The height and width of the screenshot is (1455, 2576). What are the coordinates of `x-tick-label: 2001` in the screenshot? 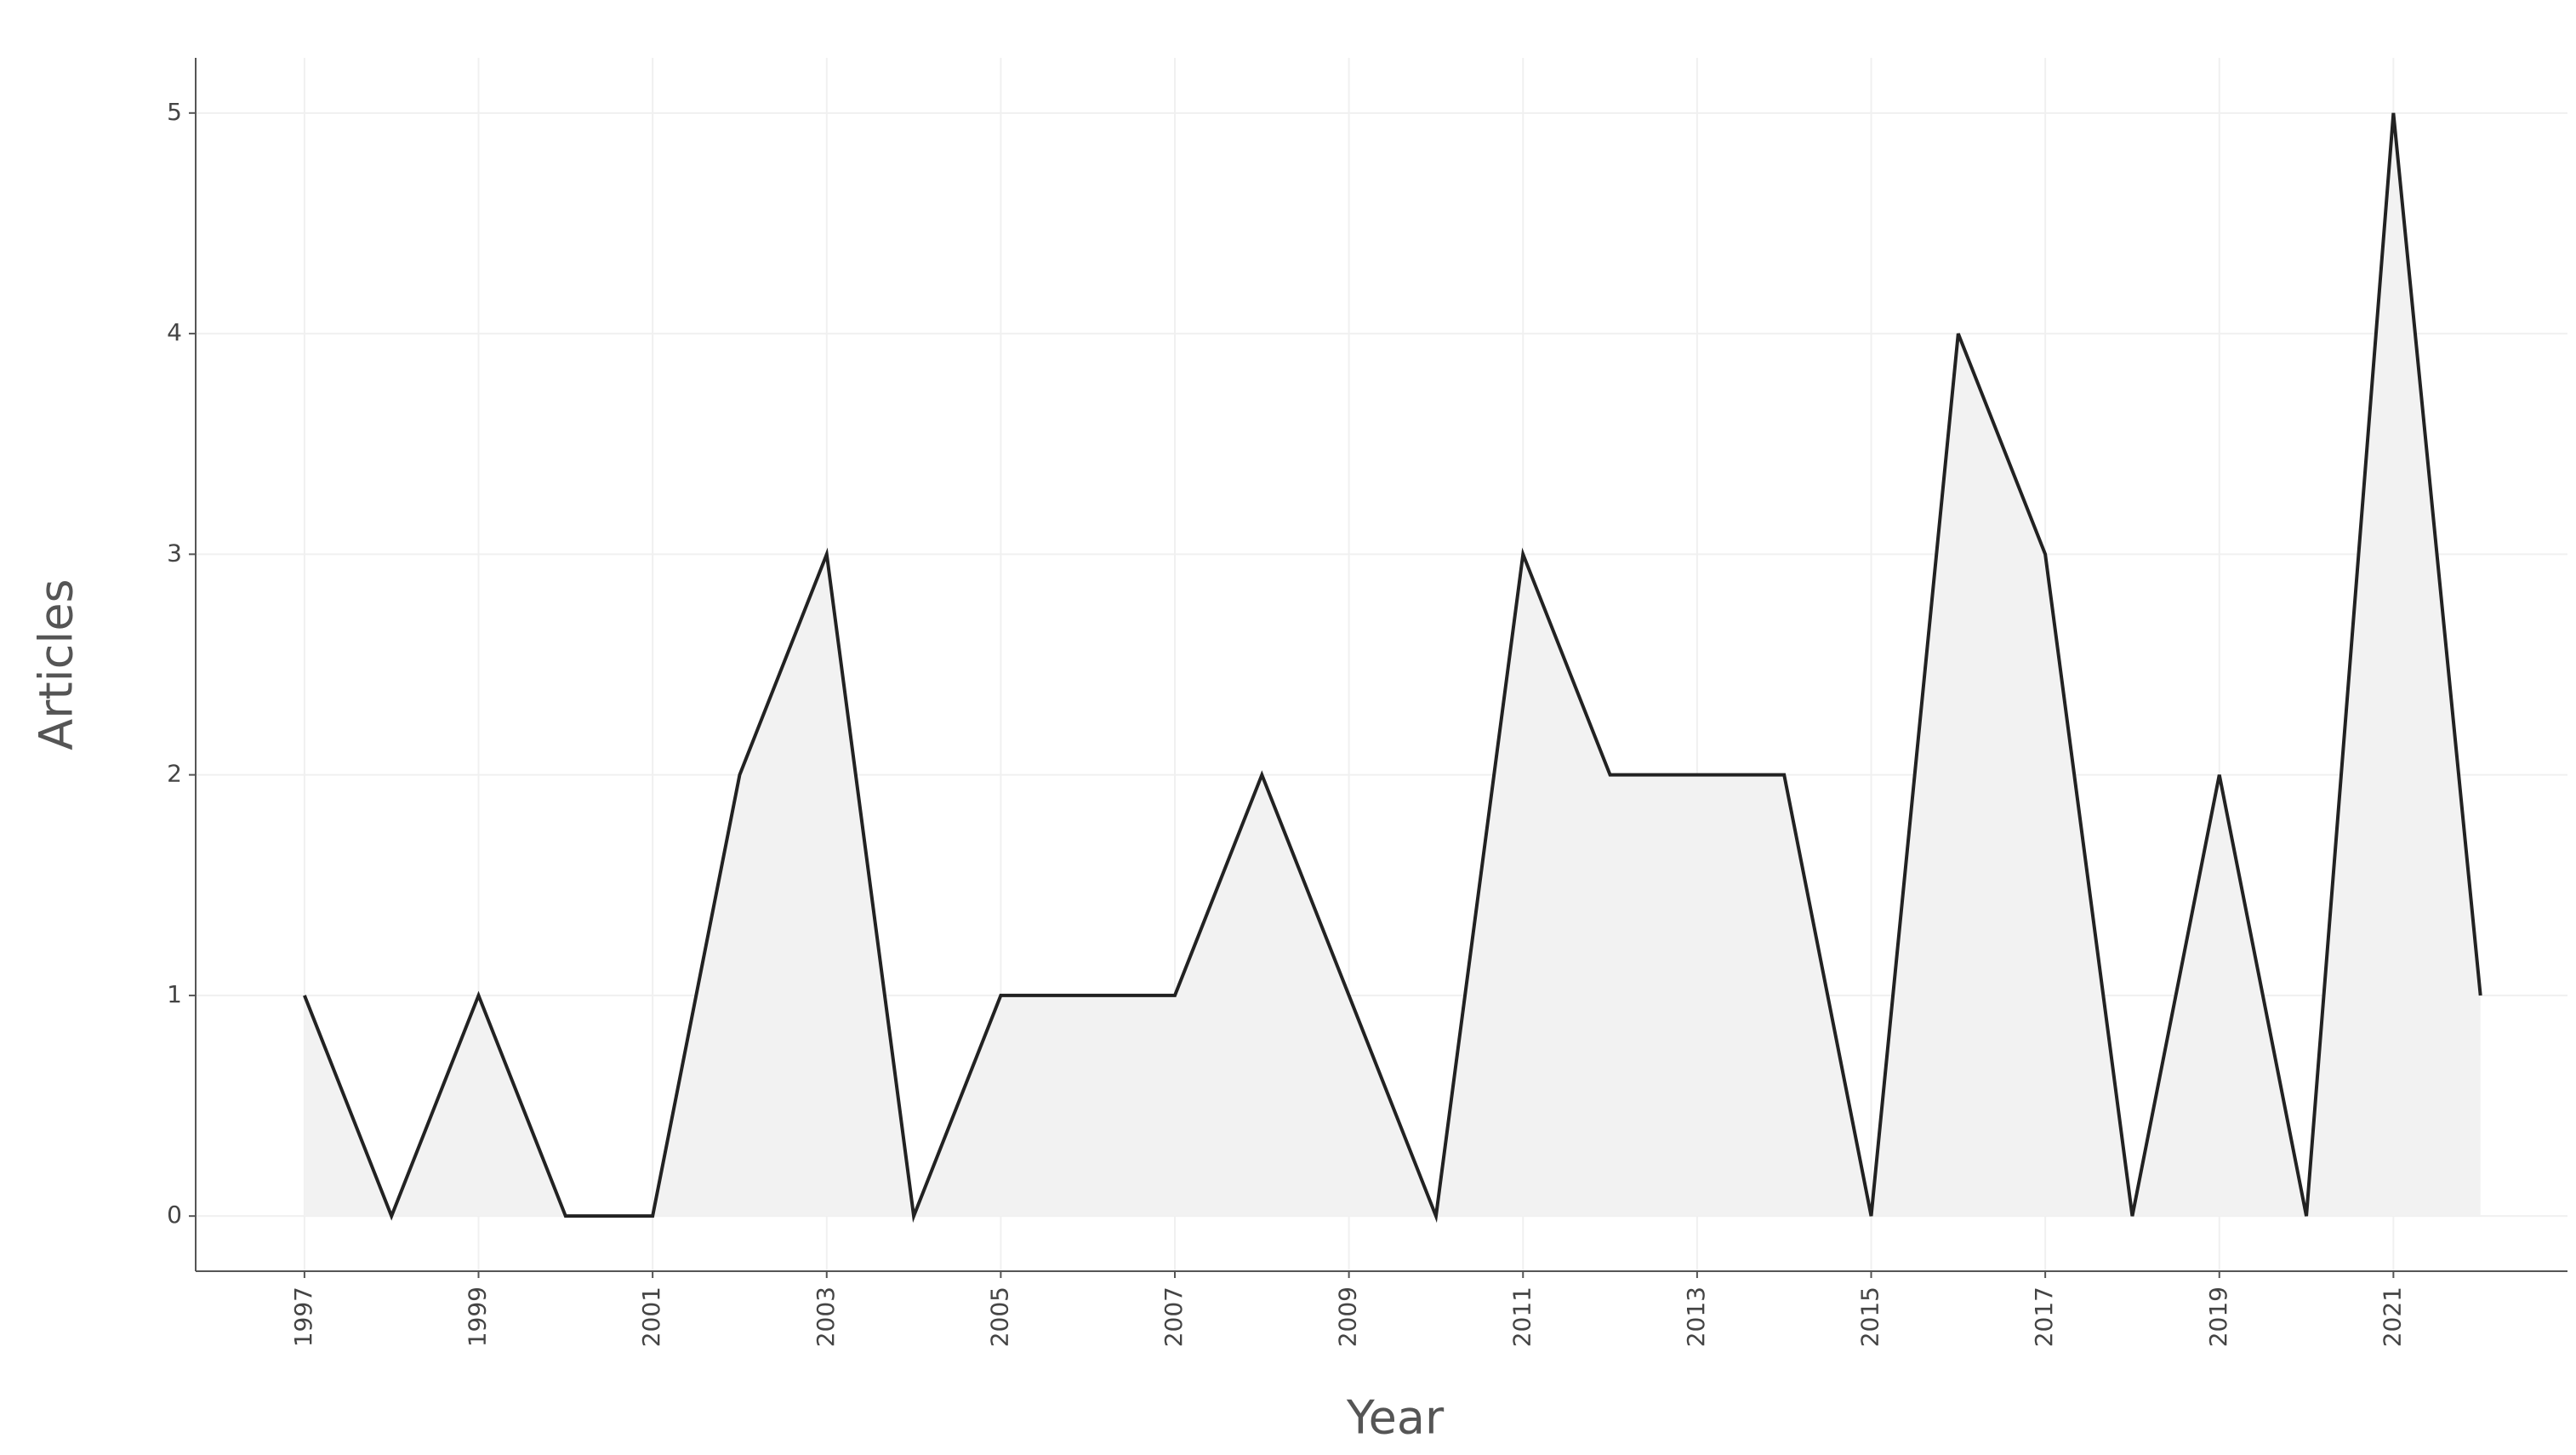 It's located at (651, 1317).